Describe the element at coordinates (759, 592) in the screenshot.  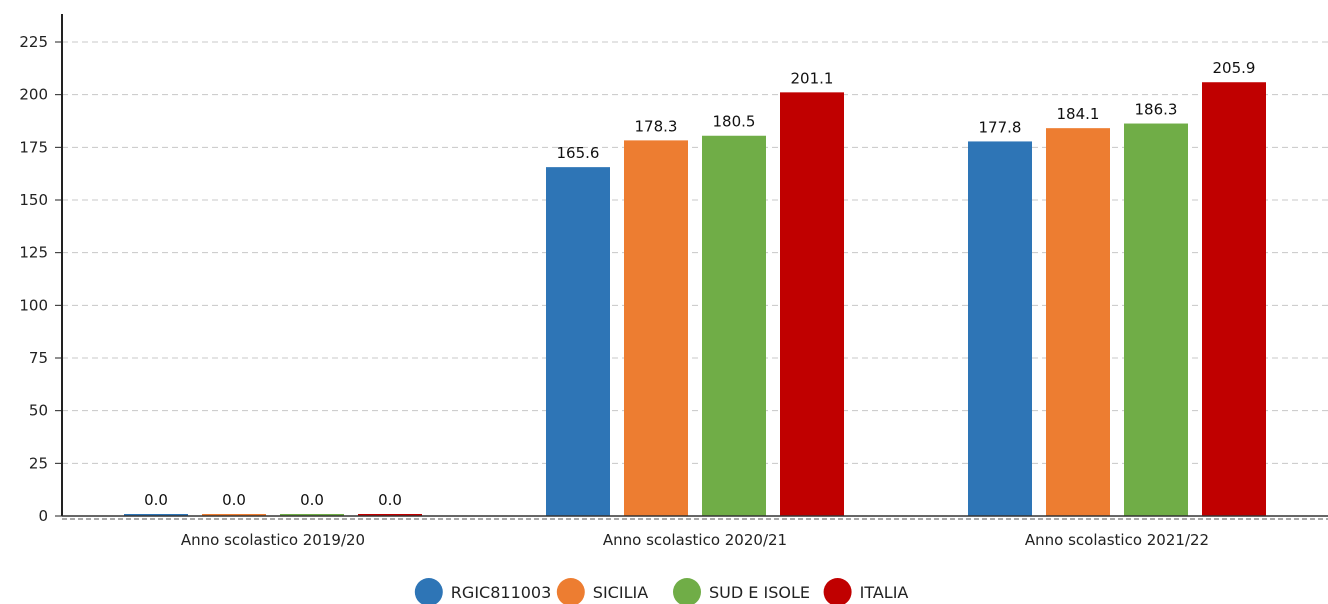
I see `legend-label: SUD E ISOLE` at that location.